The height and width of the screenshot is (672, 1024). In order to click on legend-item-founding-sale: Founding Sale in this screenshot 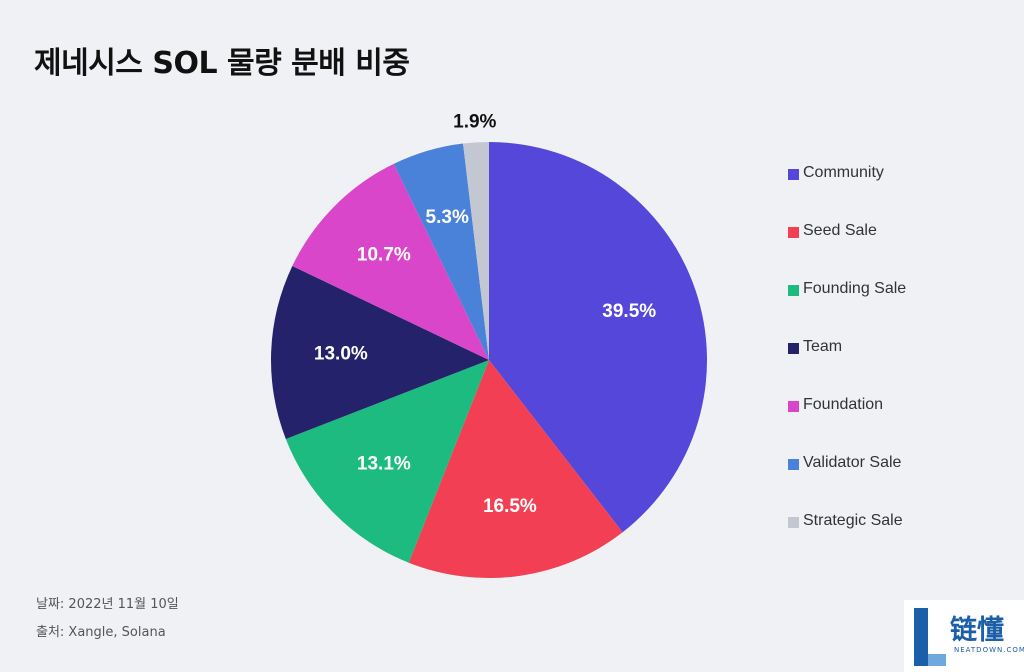, I will do `click(847, 309)`.